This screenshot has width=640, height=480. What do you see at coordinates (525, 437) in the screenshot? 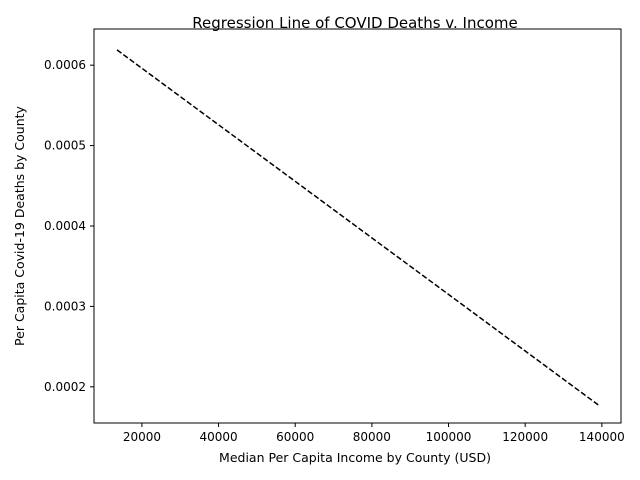
I see `x-tick-label: 120000` at bounding box center [525, 437].